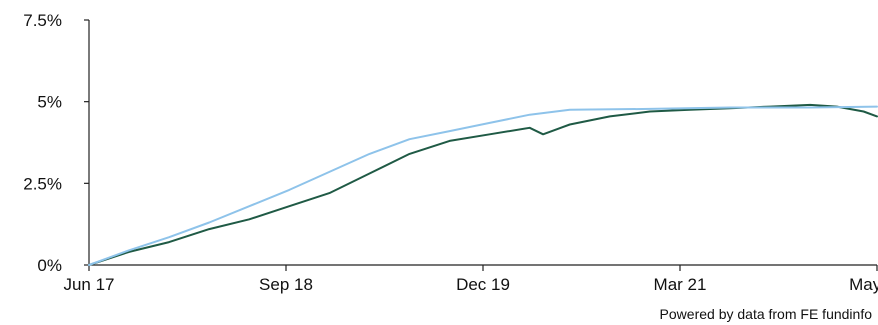  Describe the element at coordinates (49, 102) in the screenshot. I see `y-tick-label: 5%` at that location.